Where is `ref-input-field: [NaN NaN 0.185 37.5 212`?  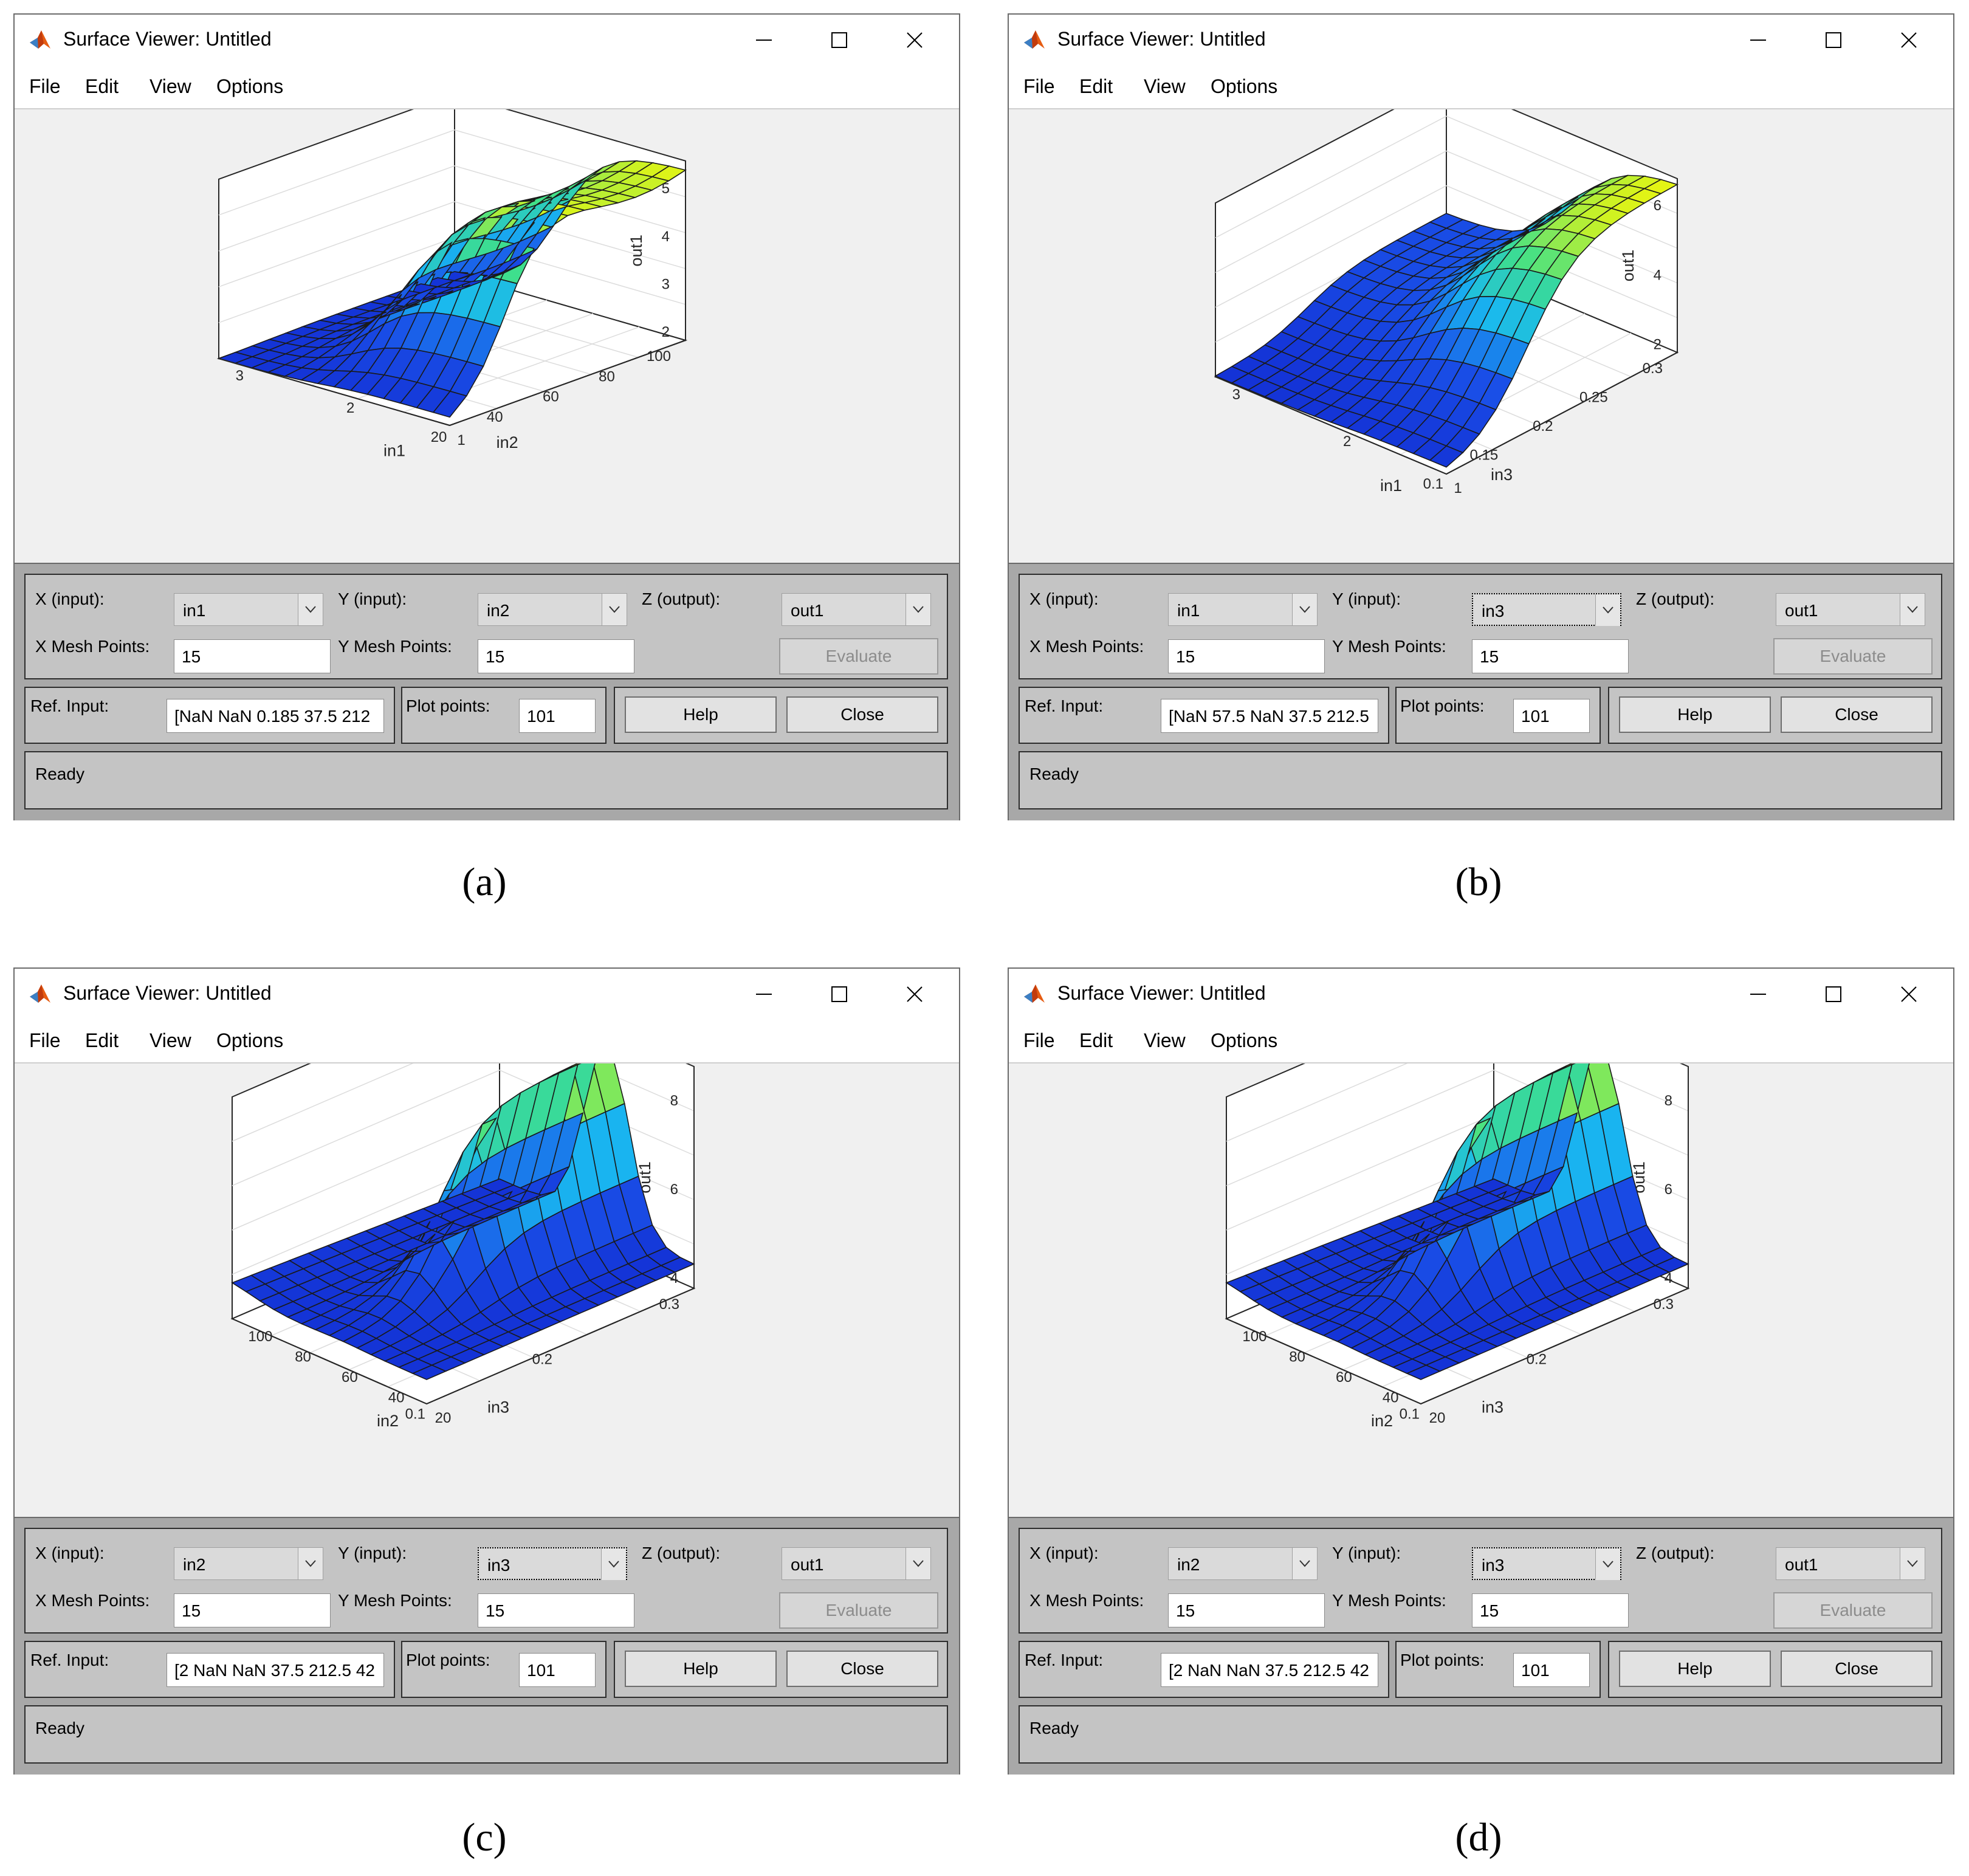 ref-input-field: [NaN NaN 0.185 37.5 212 is located at coordinates (275, 716).